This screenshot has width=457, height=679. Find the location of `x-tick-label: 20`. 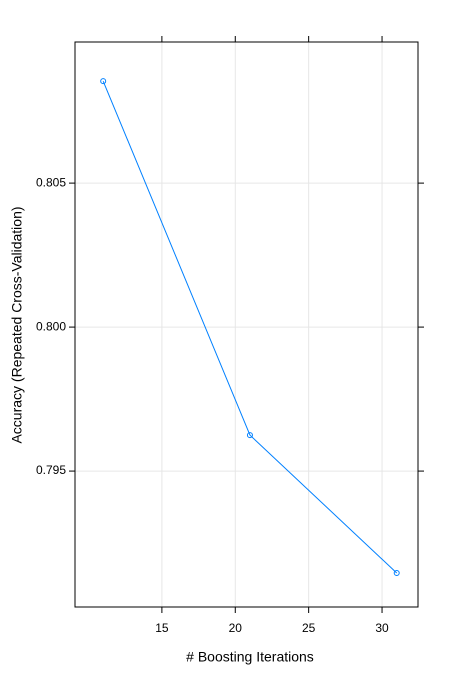

x-tick-label: 20 is located at coordinates (236, 628).